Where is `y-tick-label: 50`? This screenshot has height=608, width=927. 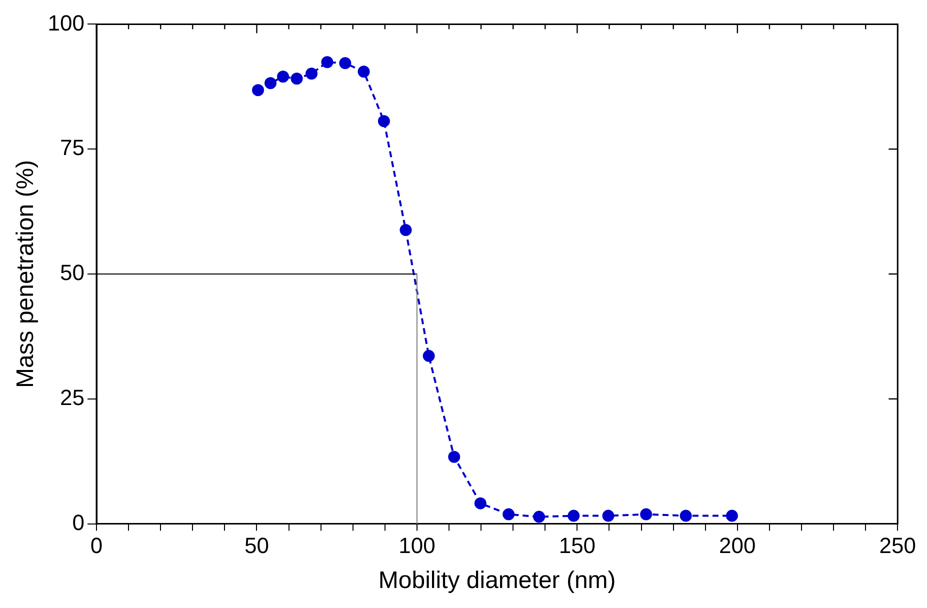 y-tick-label: 50 is located at coordinates (72, 273).